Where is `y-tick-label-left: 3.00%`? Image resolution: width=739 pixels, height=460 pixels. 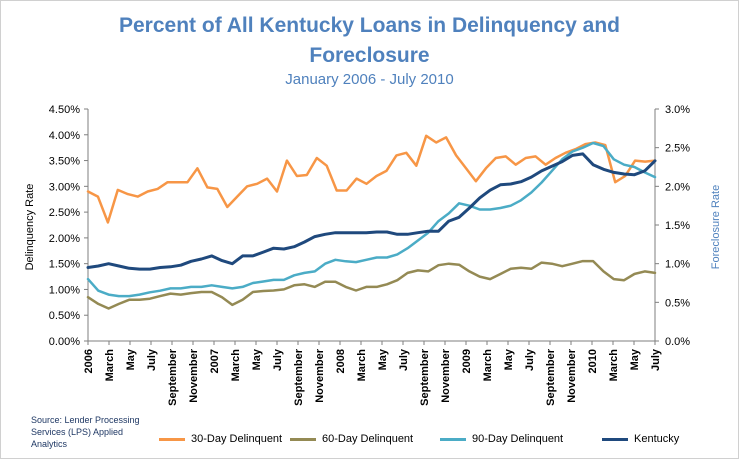
y-tick-label-left: 3.00% is located at coordinates (64, 187).